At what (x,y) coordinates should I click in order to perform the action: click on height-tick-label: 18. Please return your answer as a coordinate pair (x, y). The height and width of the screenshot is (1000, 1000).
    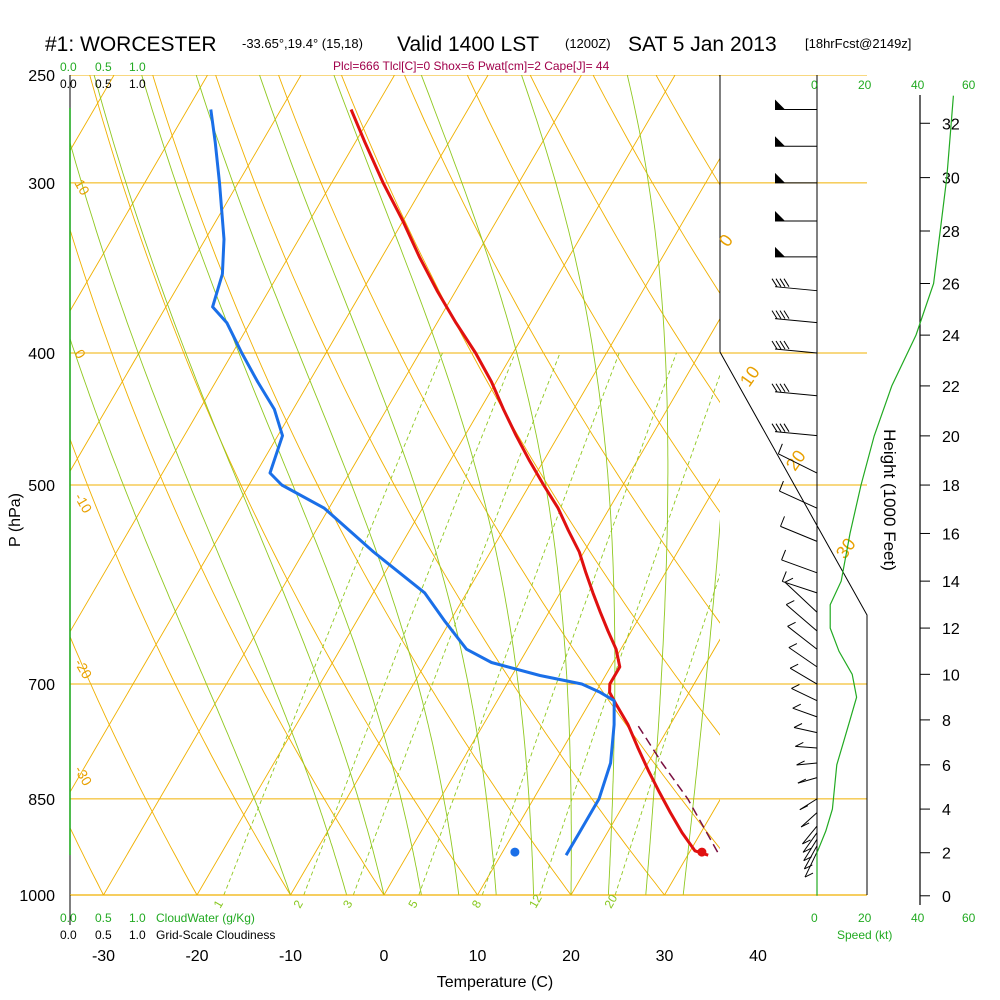
    Looking at the image, I should click on (951, 486).